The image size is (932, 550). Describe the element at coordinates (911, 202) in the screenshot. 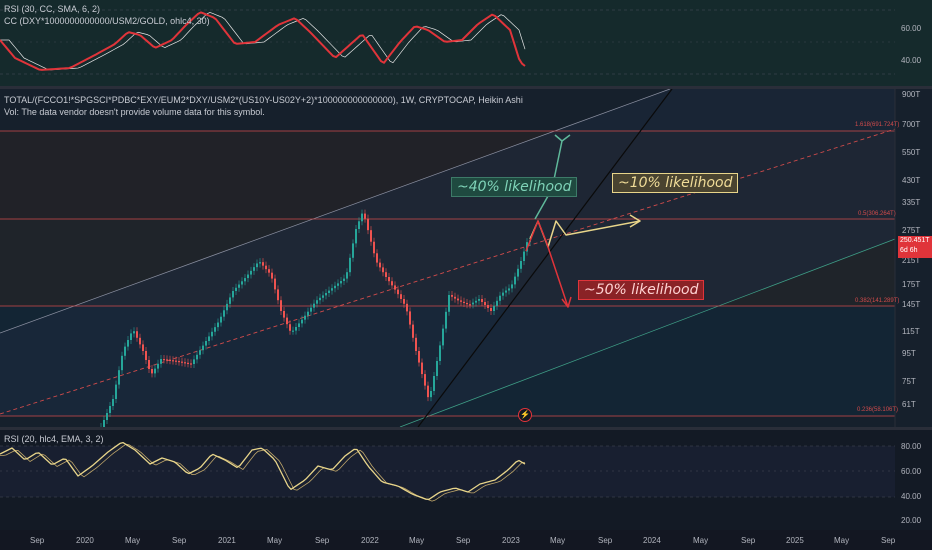

I see `price-tick: 335T` at that location.